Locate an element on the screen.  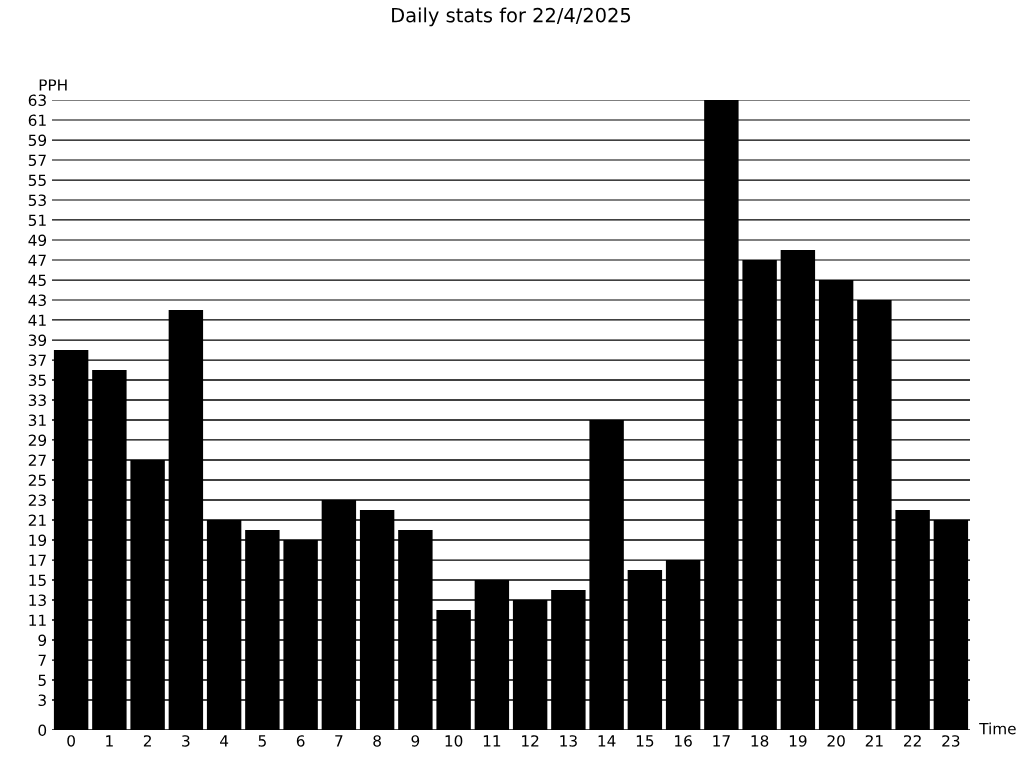
y-tick-label: 33 is located at coordinates (37, 400).